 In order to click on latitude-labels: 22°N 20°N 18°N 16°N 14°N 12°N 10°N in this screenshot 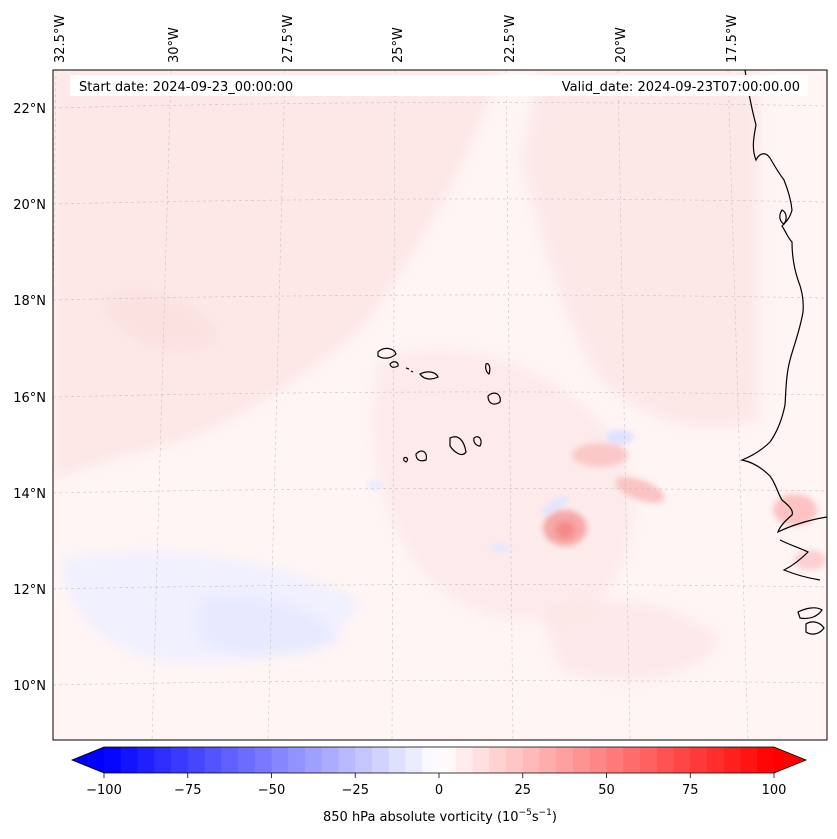, I will do `click(29, 398)`.